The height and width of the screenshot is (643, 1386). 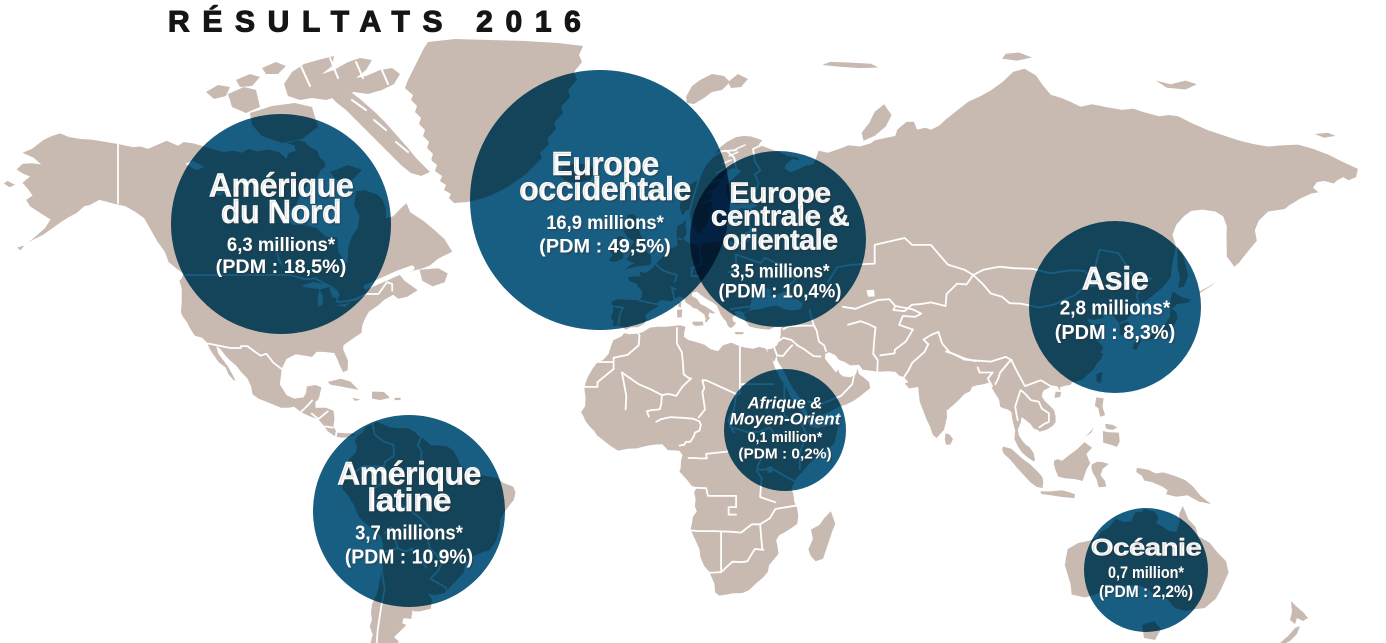 I want to click on svg-text: du Nord, so click(x=281, y=211).